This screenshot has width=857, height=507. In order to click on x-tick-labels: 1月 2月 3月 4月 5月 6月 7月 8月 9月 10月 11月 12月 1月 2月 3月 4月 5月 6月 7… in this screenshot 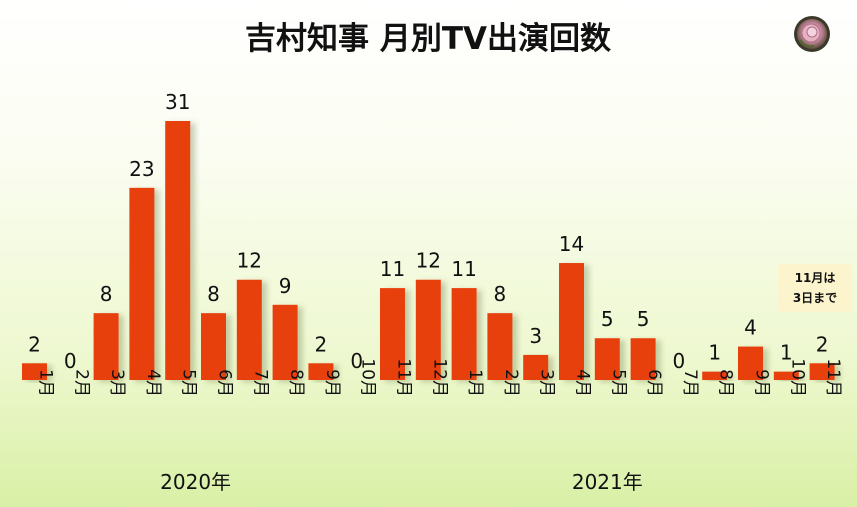, I will do `click(440, 377)`.